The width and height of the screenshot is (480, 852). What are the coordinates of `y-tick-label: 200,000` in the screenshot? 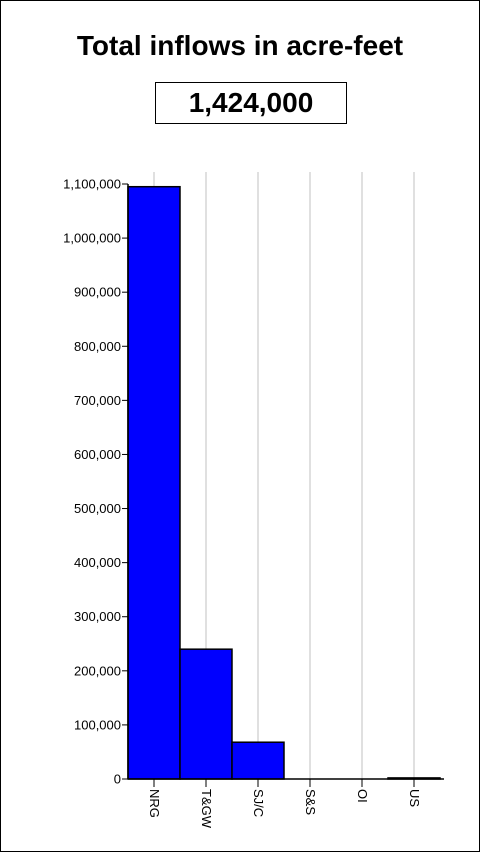 It's located at (97, 670).